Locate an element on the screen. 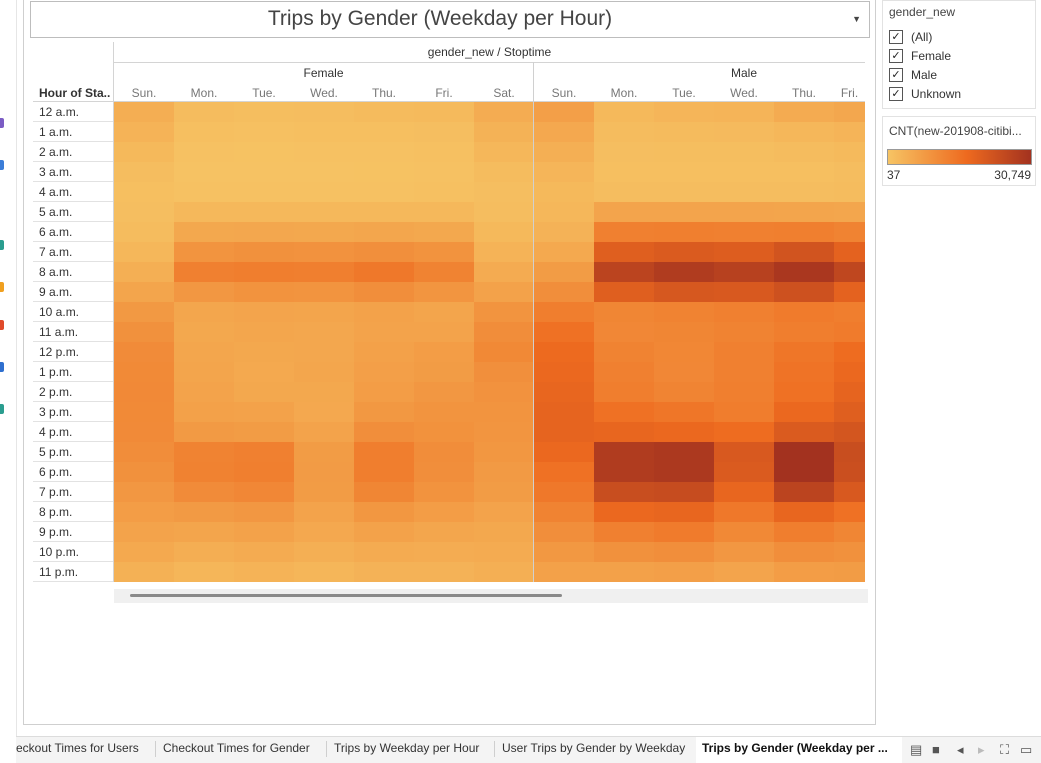  presentation-icon: ▭ is located at coordinates (1026, 749).